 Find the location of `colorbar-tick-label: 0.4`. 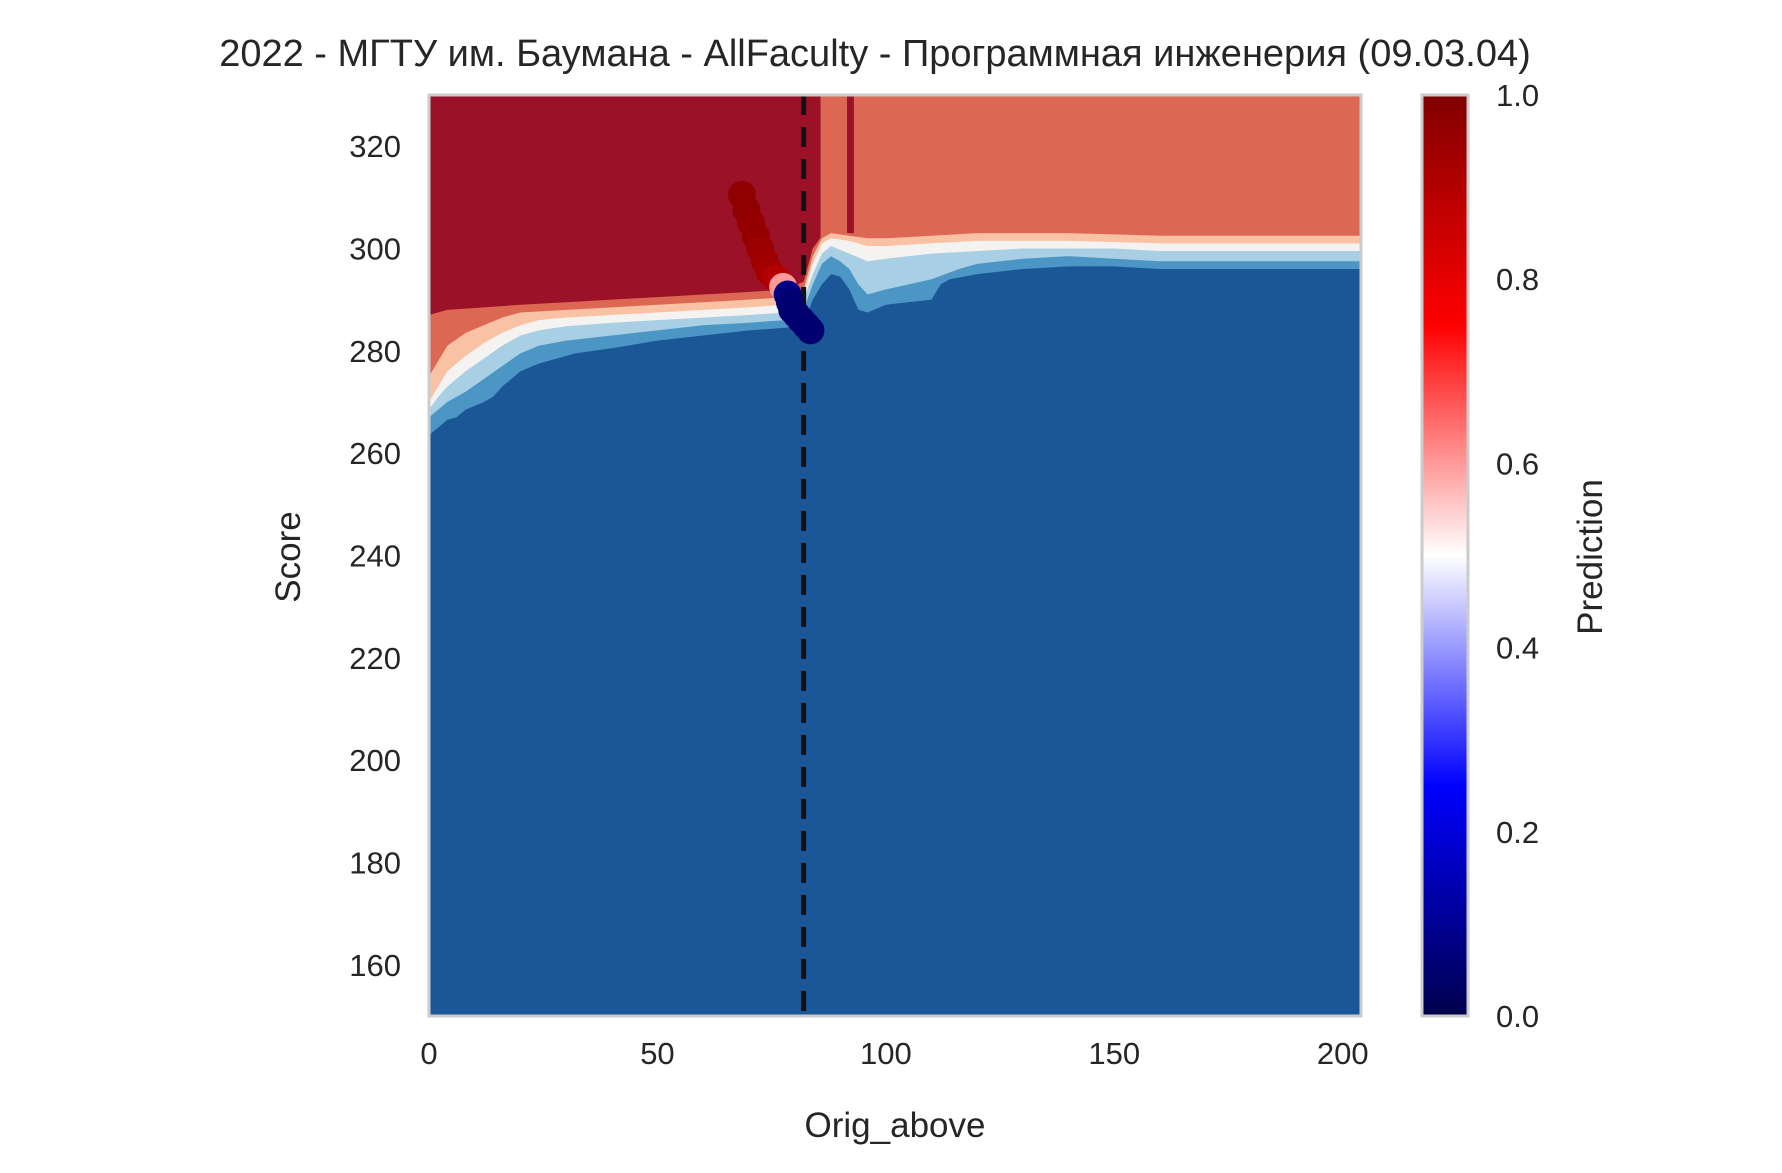

colorbar-tick-label: 0.4 is located at coordinates (1517, 648).